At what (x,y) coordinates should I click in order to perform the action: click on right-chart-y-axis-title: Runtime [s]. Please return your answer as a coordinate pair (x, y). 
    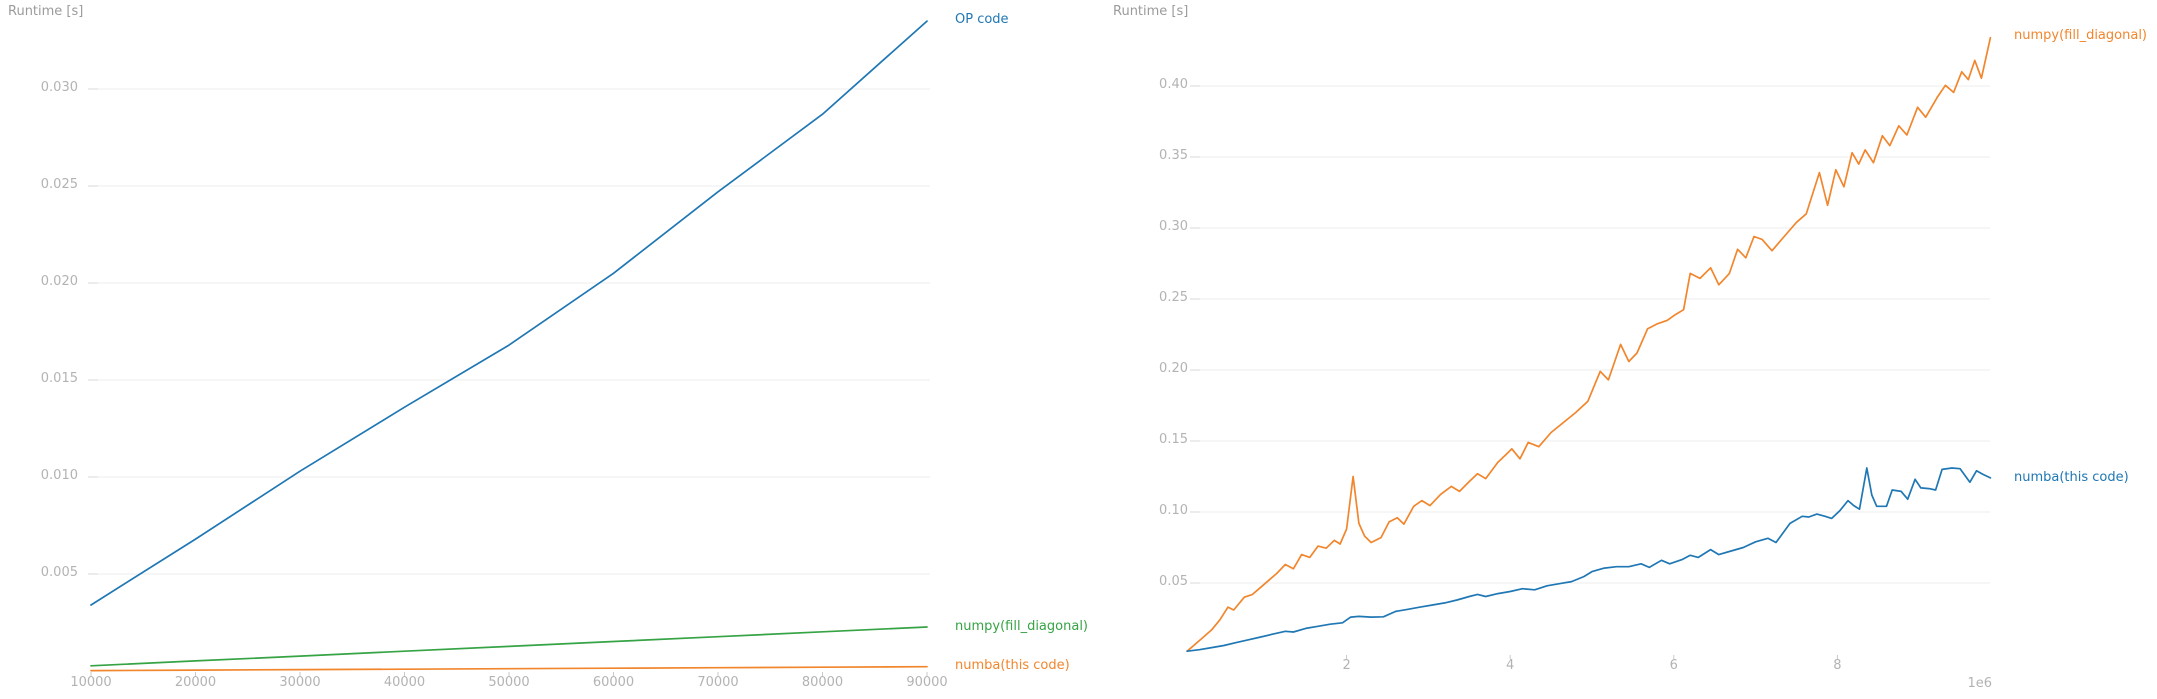
    Looking at the image, I should click on (1151, 11).